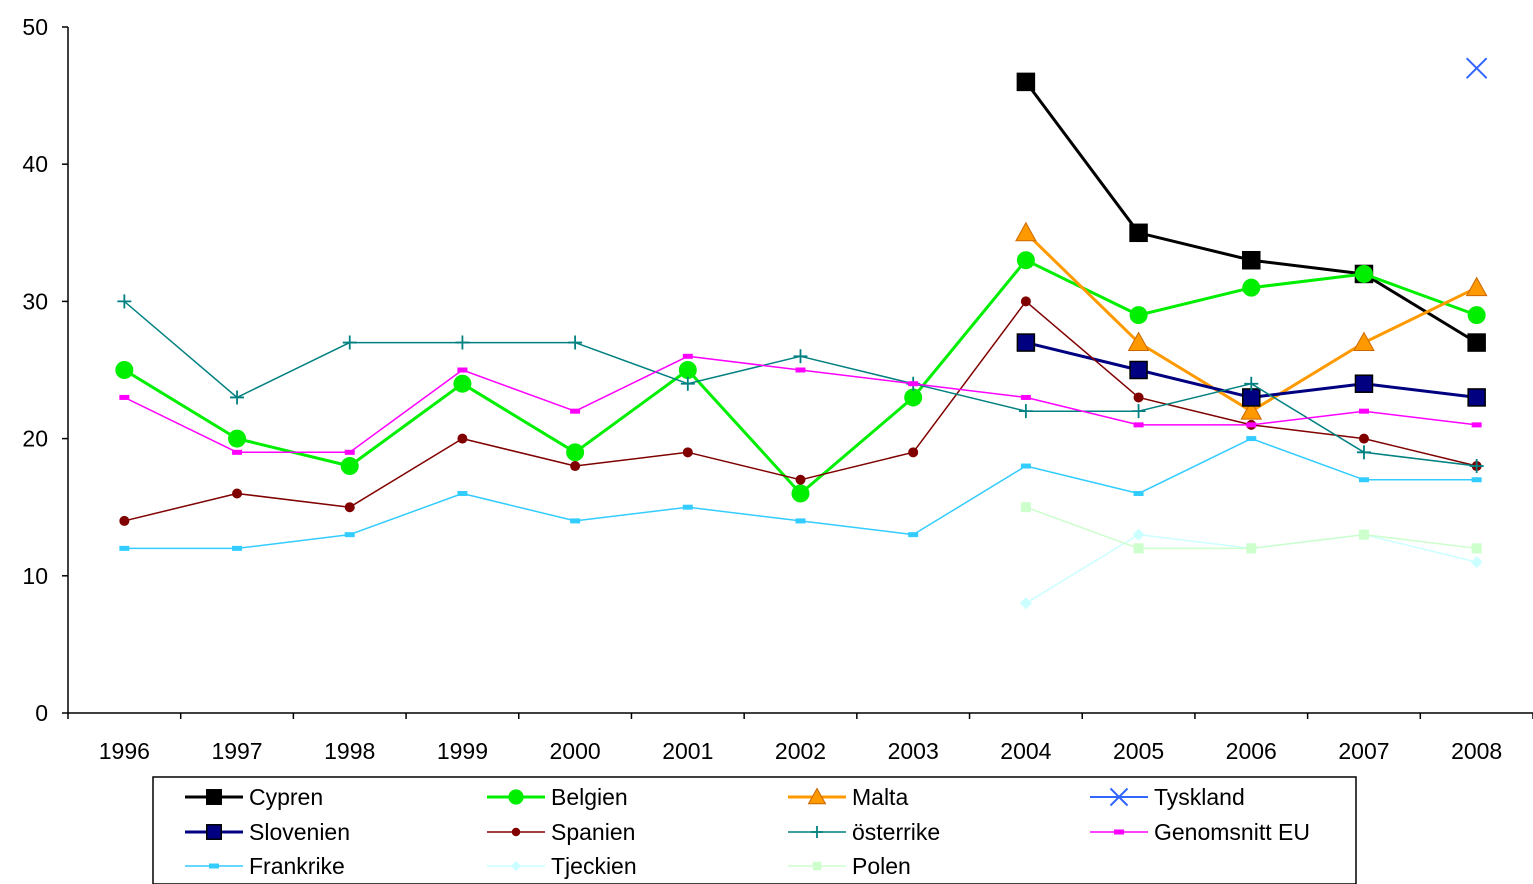 Image resolution: width=1533 pixels, height=884 pixels. What do you see at coordinates (593, 832) in the screenshot?
I see `legend-label: Spanien` at bounding box center [593, 832].